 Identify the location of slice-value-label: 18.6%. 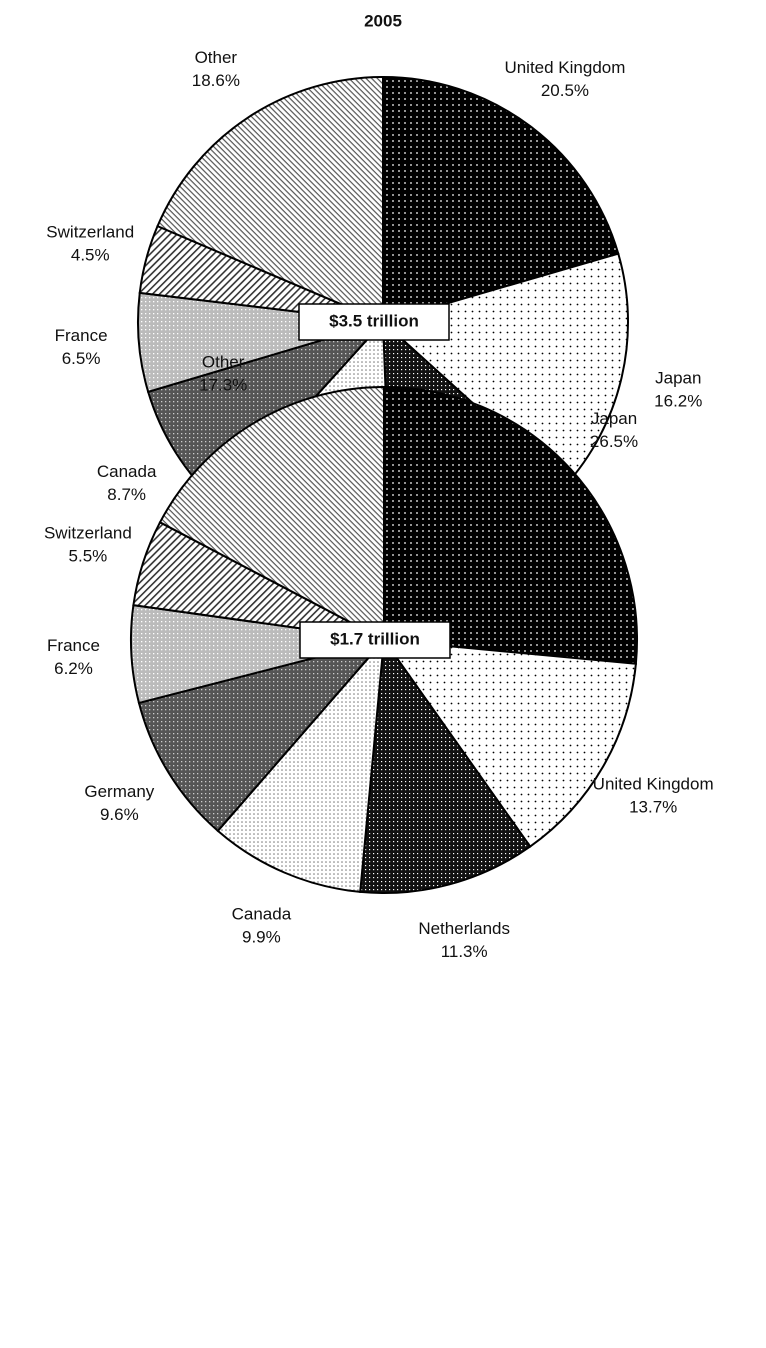
(216, 80).